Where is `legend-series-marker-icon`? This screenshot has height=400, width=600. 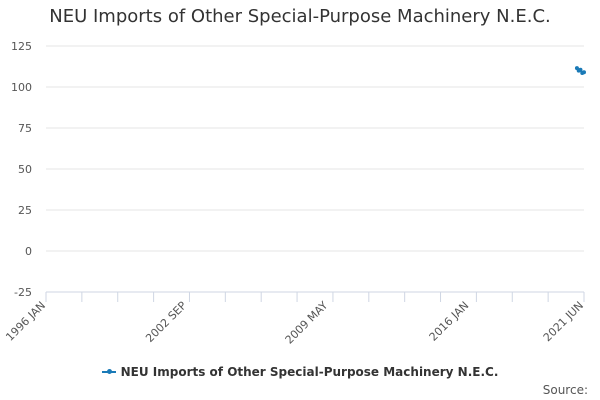 legend-series-marker-icon is located at coordinates (108, 371).